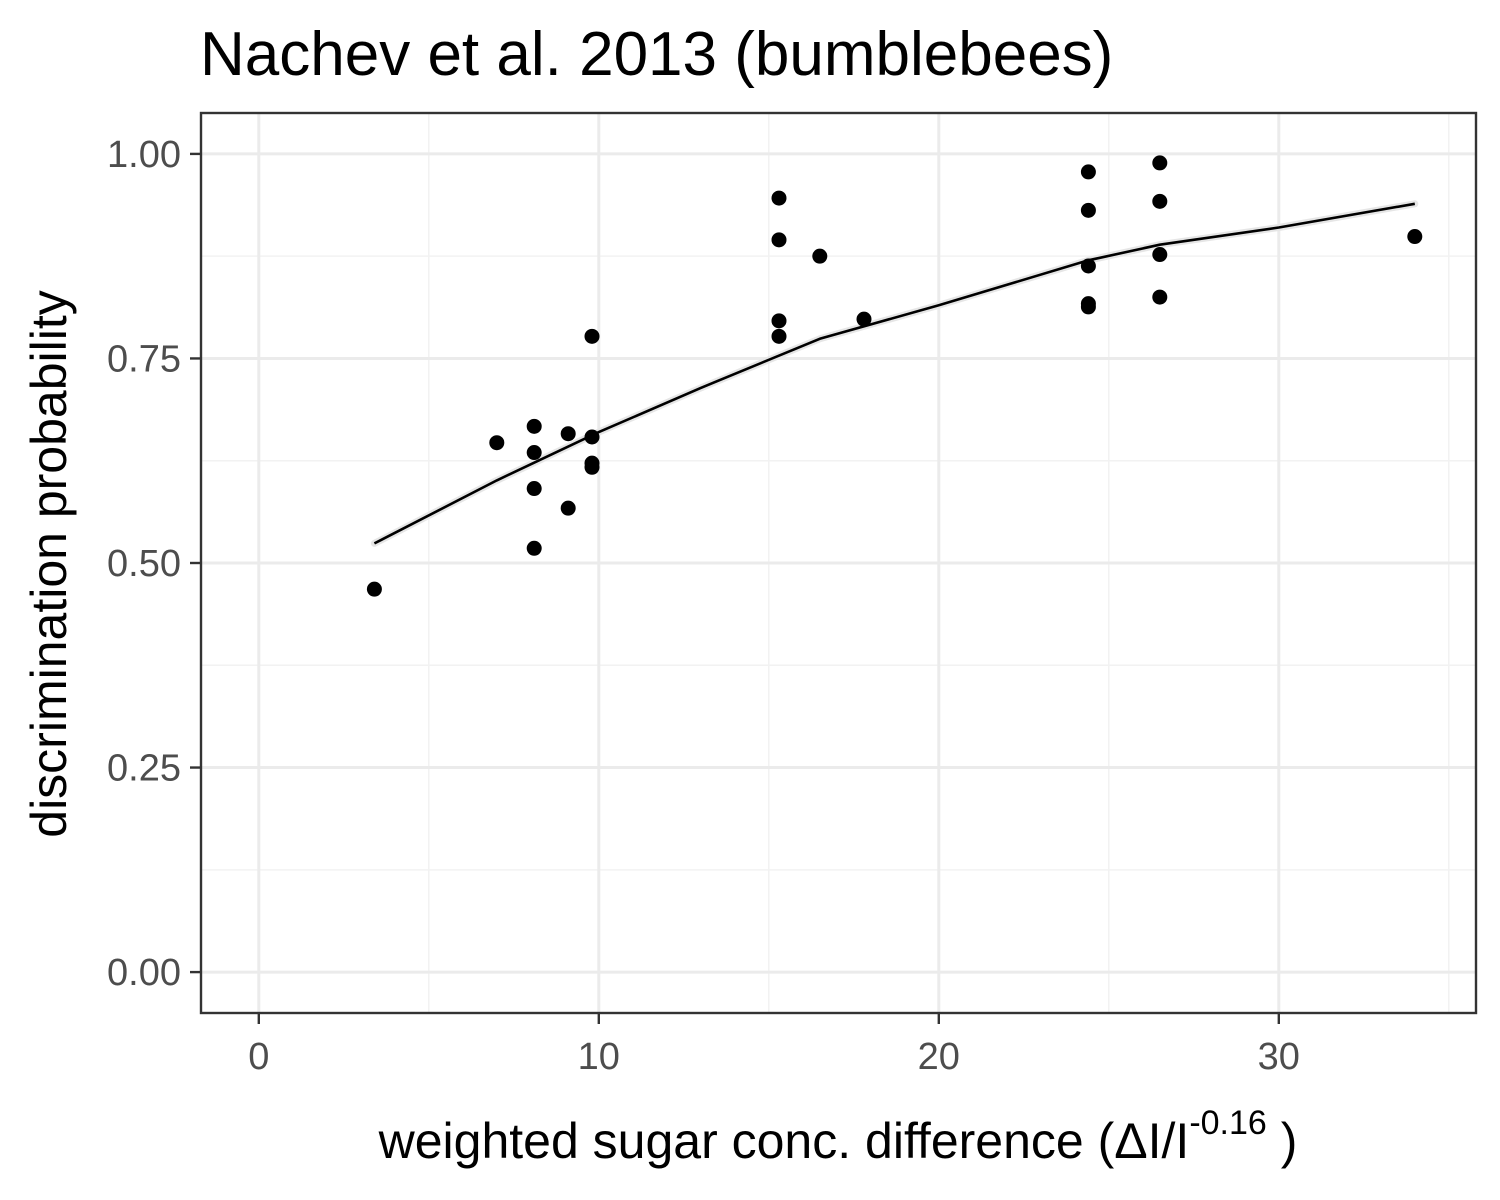 The image size is (1500, 1200). I want to click on x-tick-label: 0, so click(258, 1057).